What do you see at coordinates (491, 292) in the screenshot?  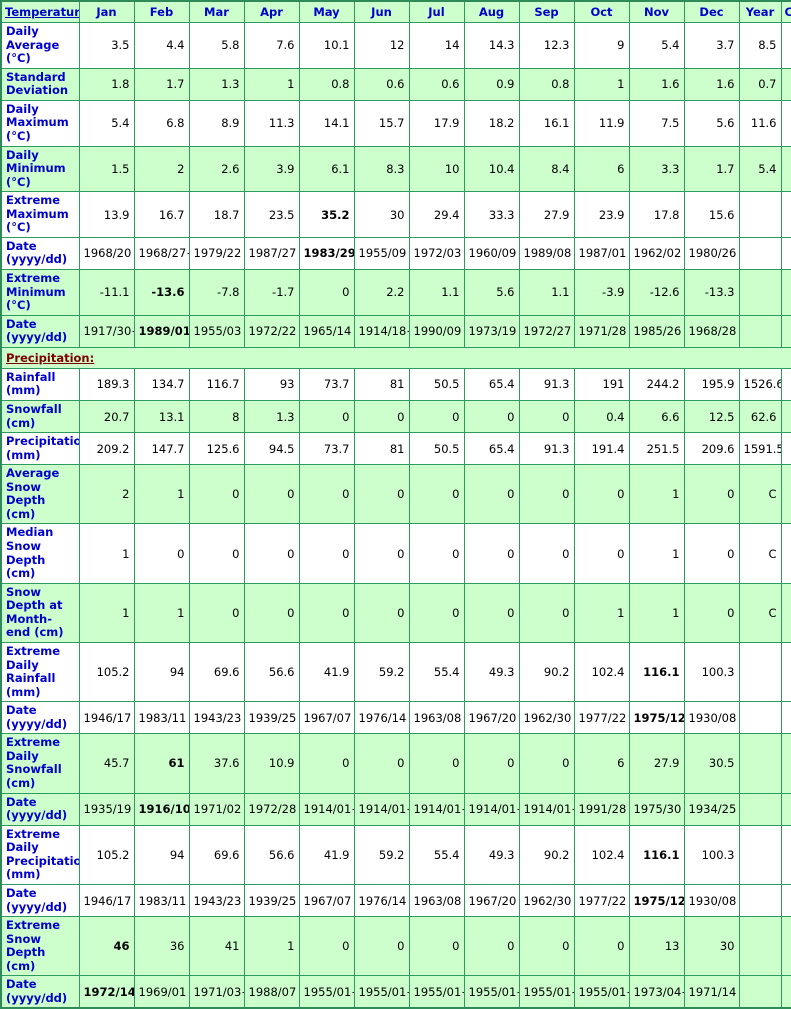 I see `data-cell-aug: 5.6` at bounding box center [491, 292].